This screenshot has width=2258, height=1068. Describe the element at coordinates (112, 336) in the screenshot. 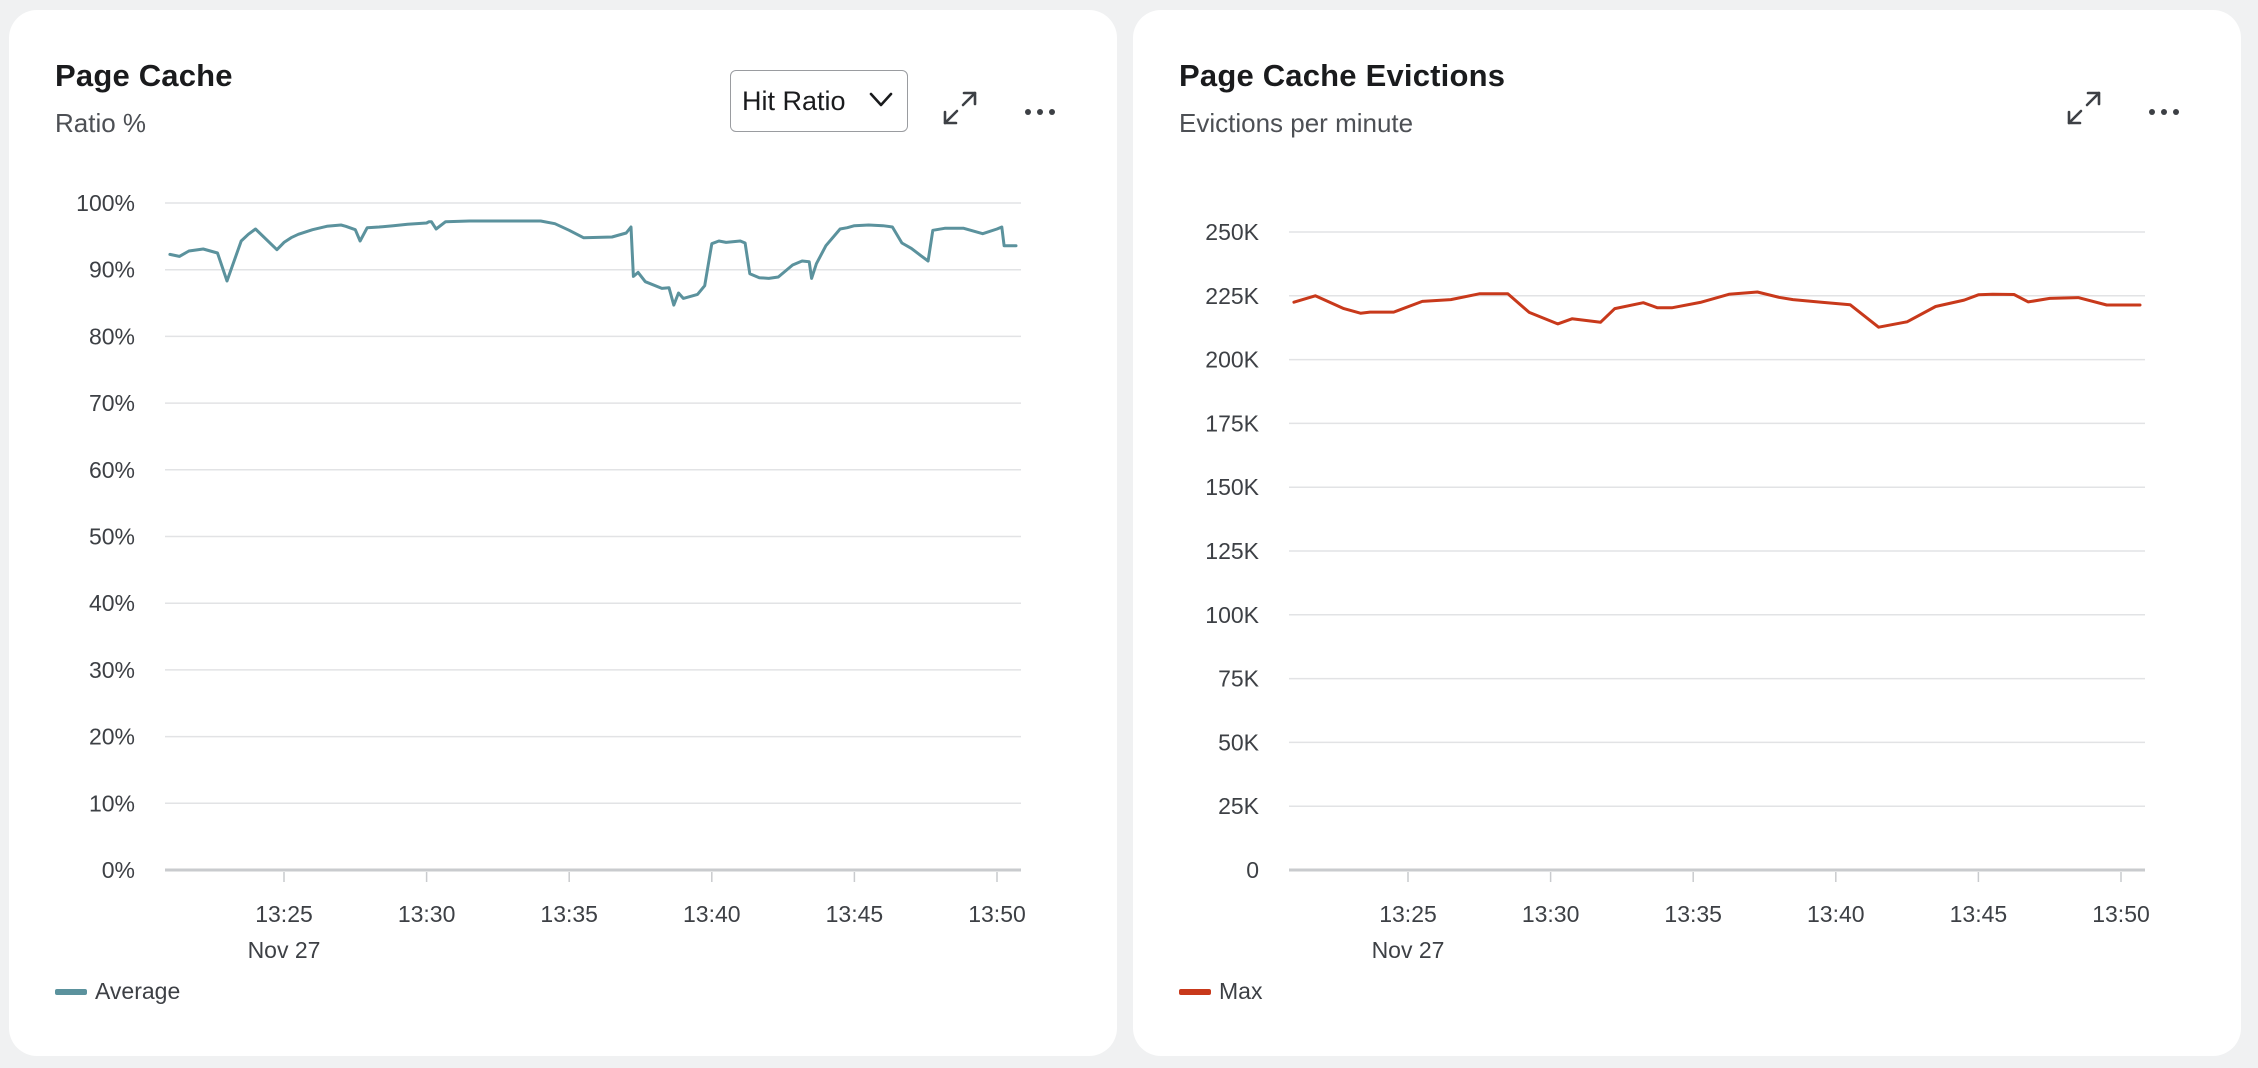

I see `y-tick-label: 80%` at that location.